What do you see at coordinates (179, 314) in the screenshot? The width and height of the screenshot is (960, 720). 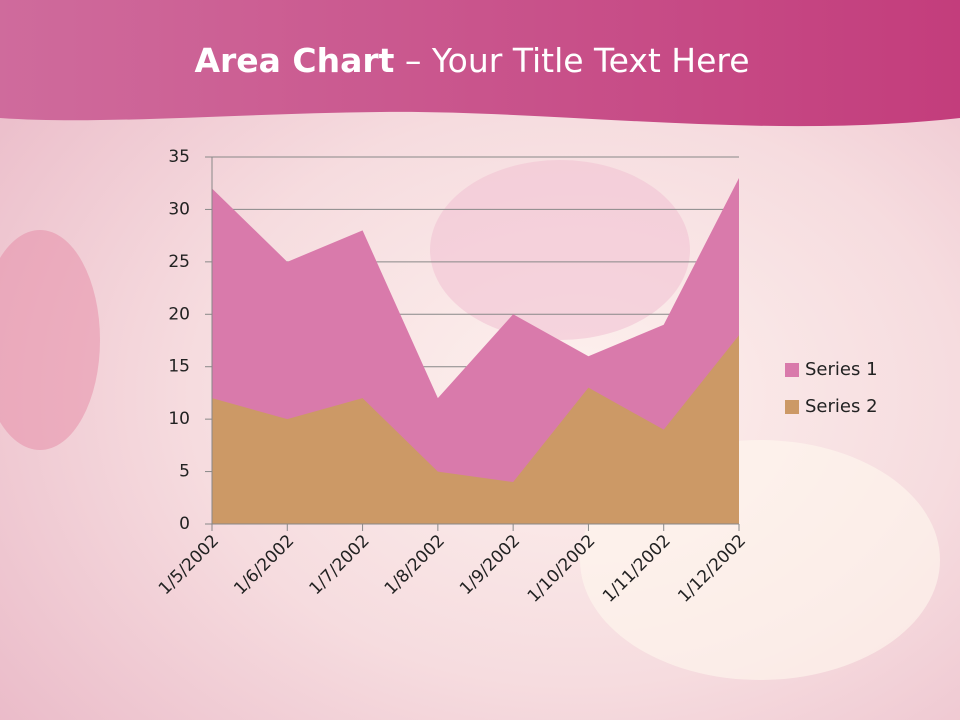 I see `y-tick-label: 20` at bounding box center [179, 314].